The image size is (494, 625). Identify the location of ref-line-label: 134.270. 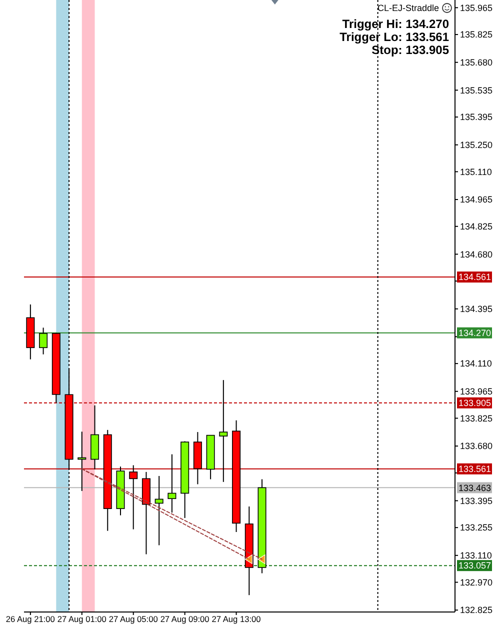
(475, 333).